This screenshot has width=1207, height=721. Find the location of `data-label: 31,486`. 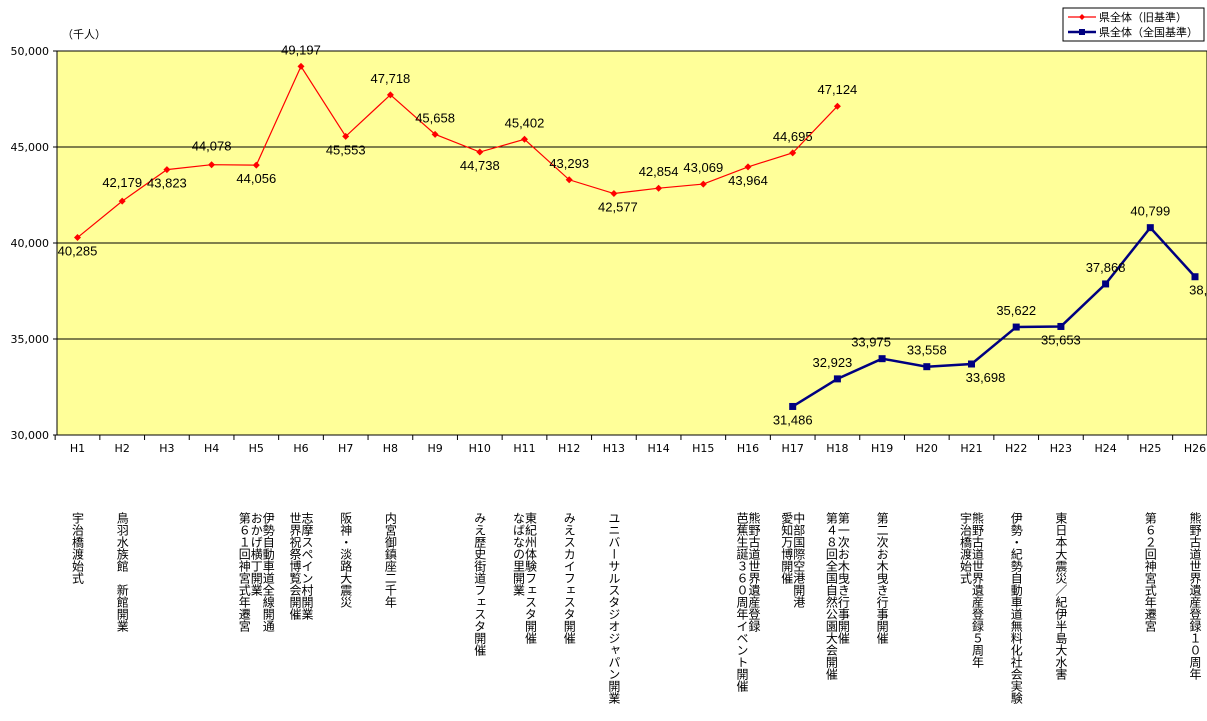

data-label: 31,486 is located at coordinates (793, 419).